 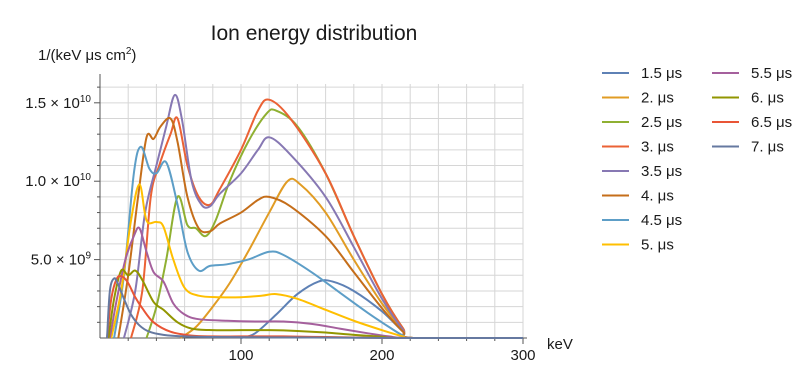 What do you see at coordinates (560, 344) in the screenshot?
I see `x-axis-label: keV` at bounding box center [560, 344].